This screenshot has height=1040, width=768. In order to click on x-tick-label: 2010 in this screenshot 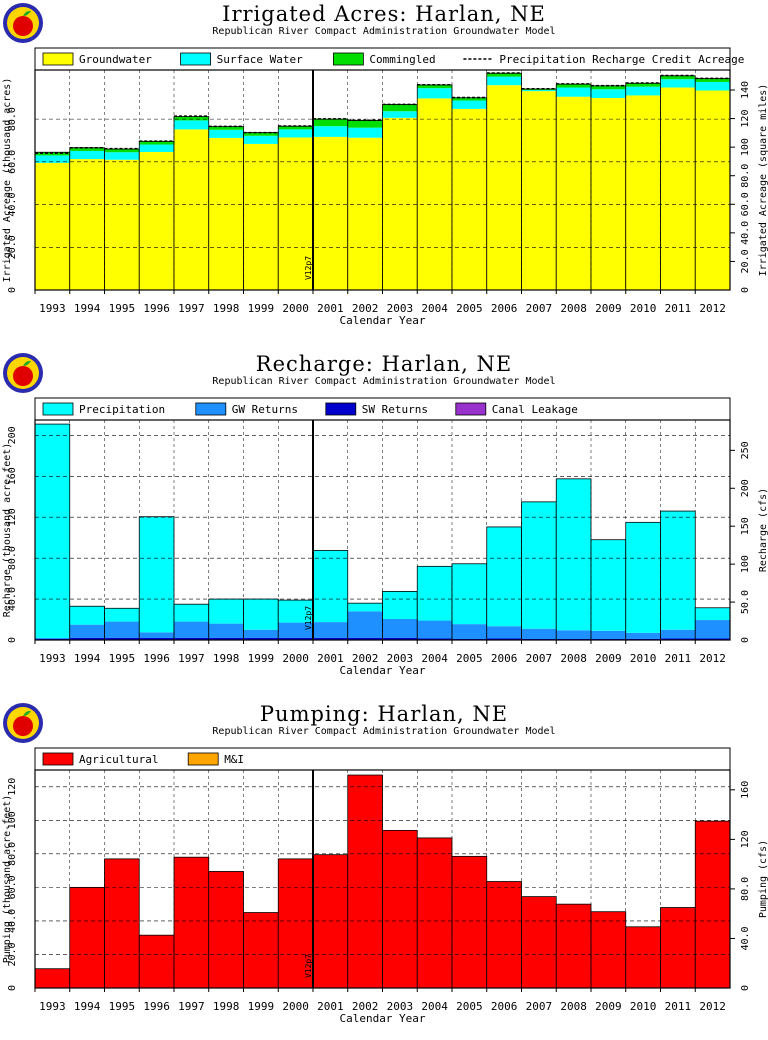, I will do `click(643, 308)`.